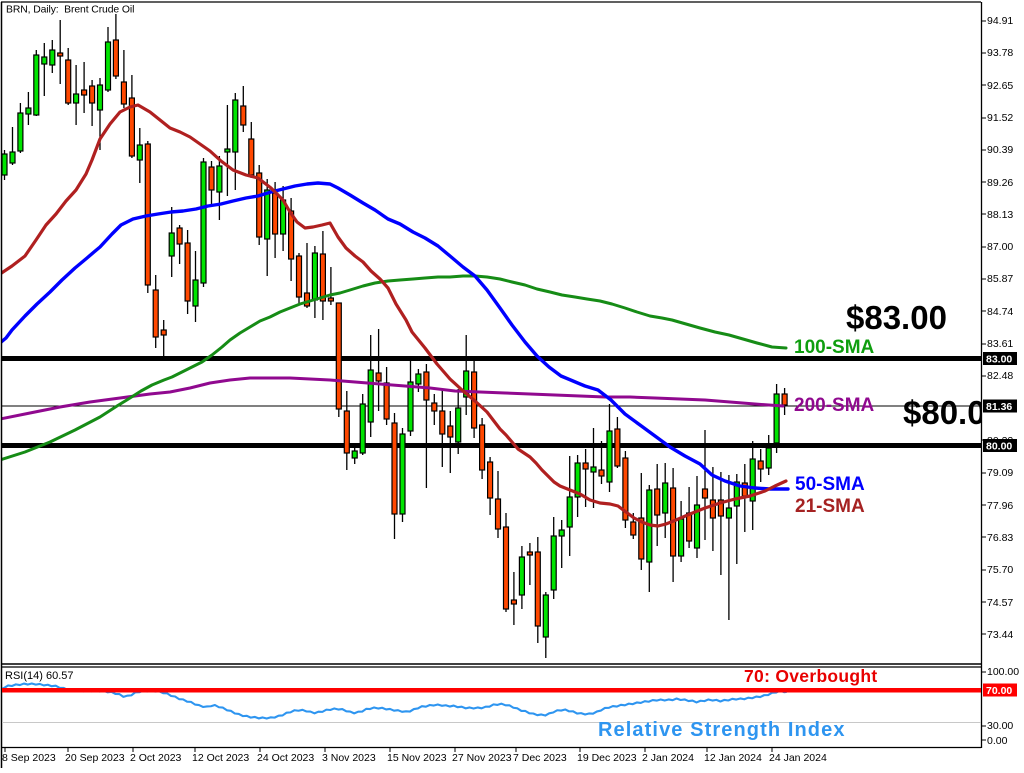 This screenshot has width=1024, height=773. What do you see at coordinates (830, 506) in the screenshot?
I see `svg-text: 21-SMA` at bounding box center [830, 506].